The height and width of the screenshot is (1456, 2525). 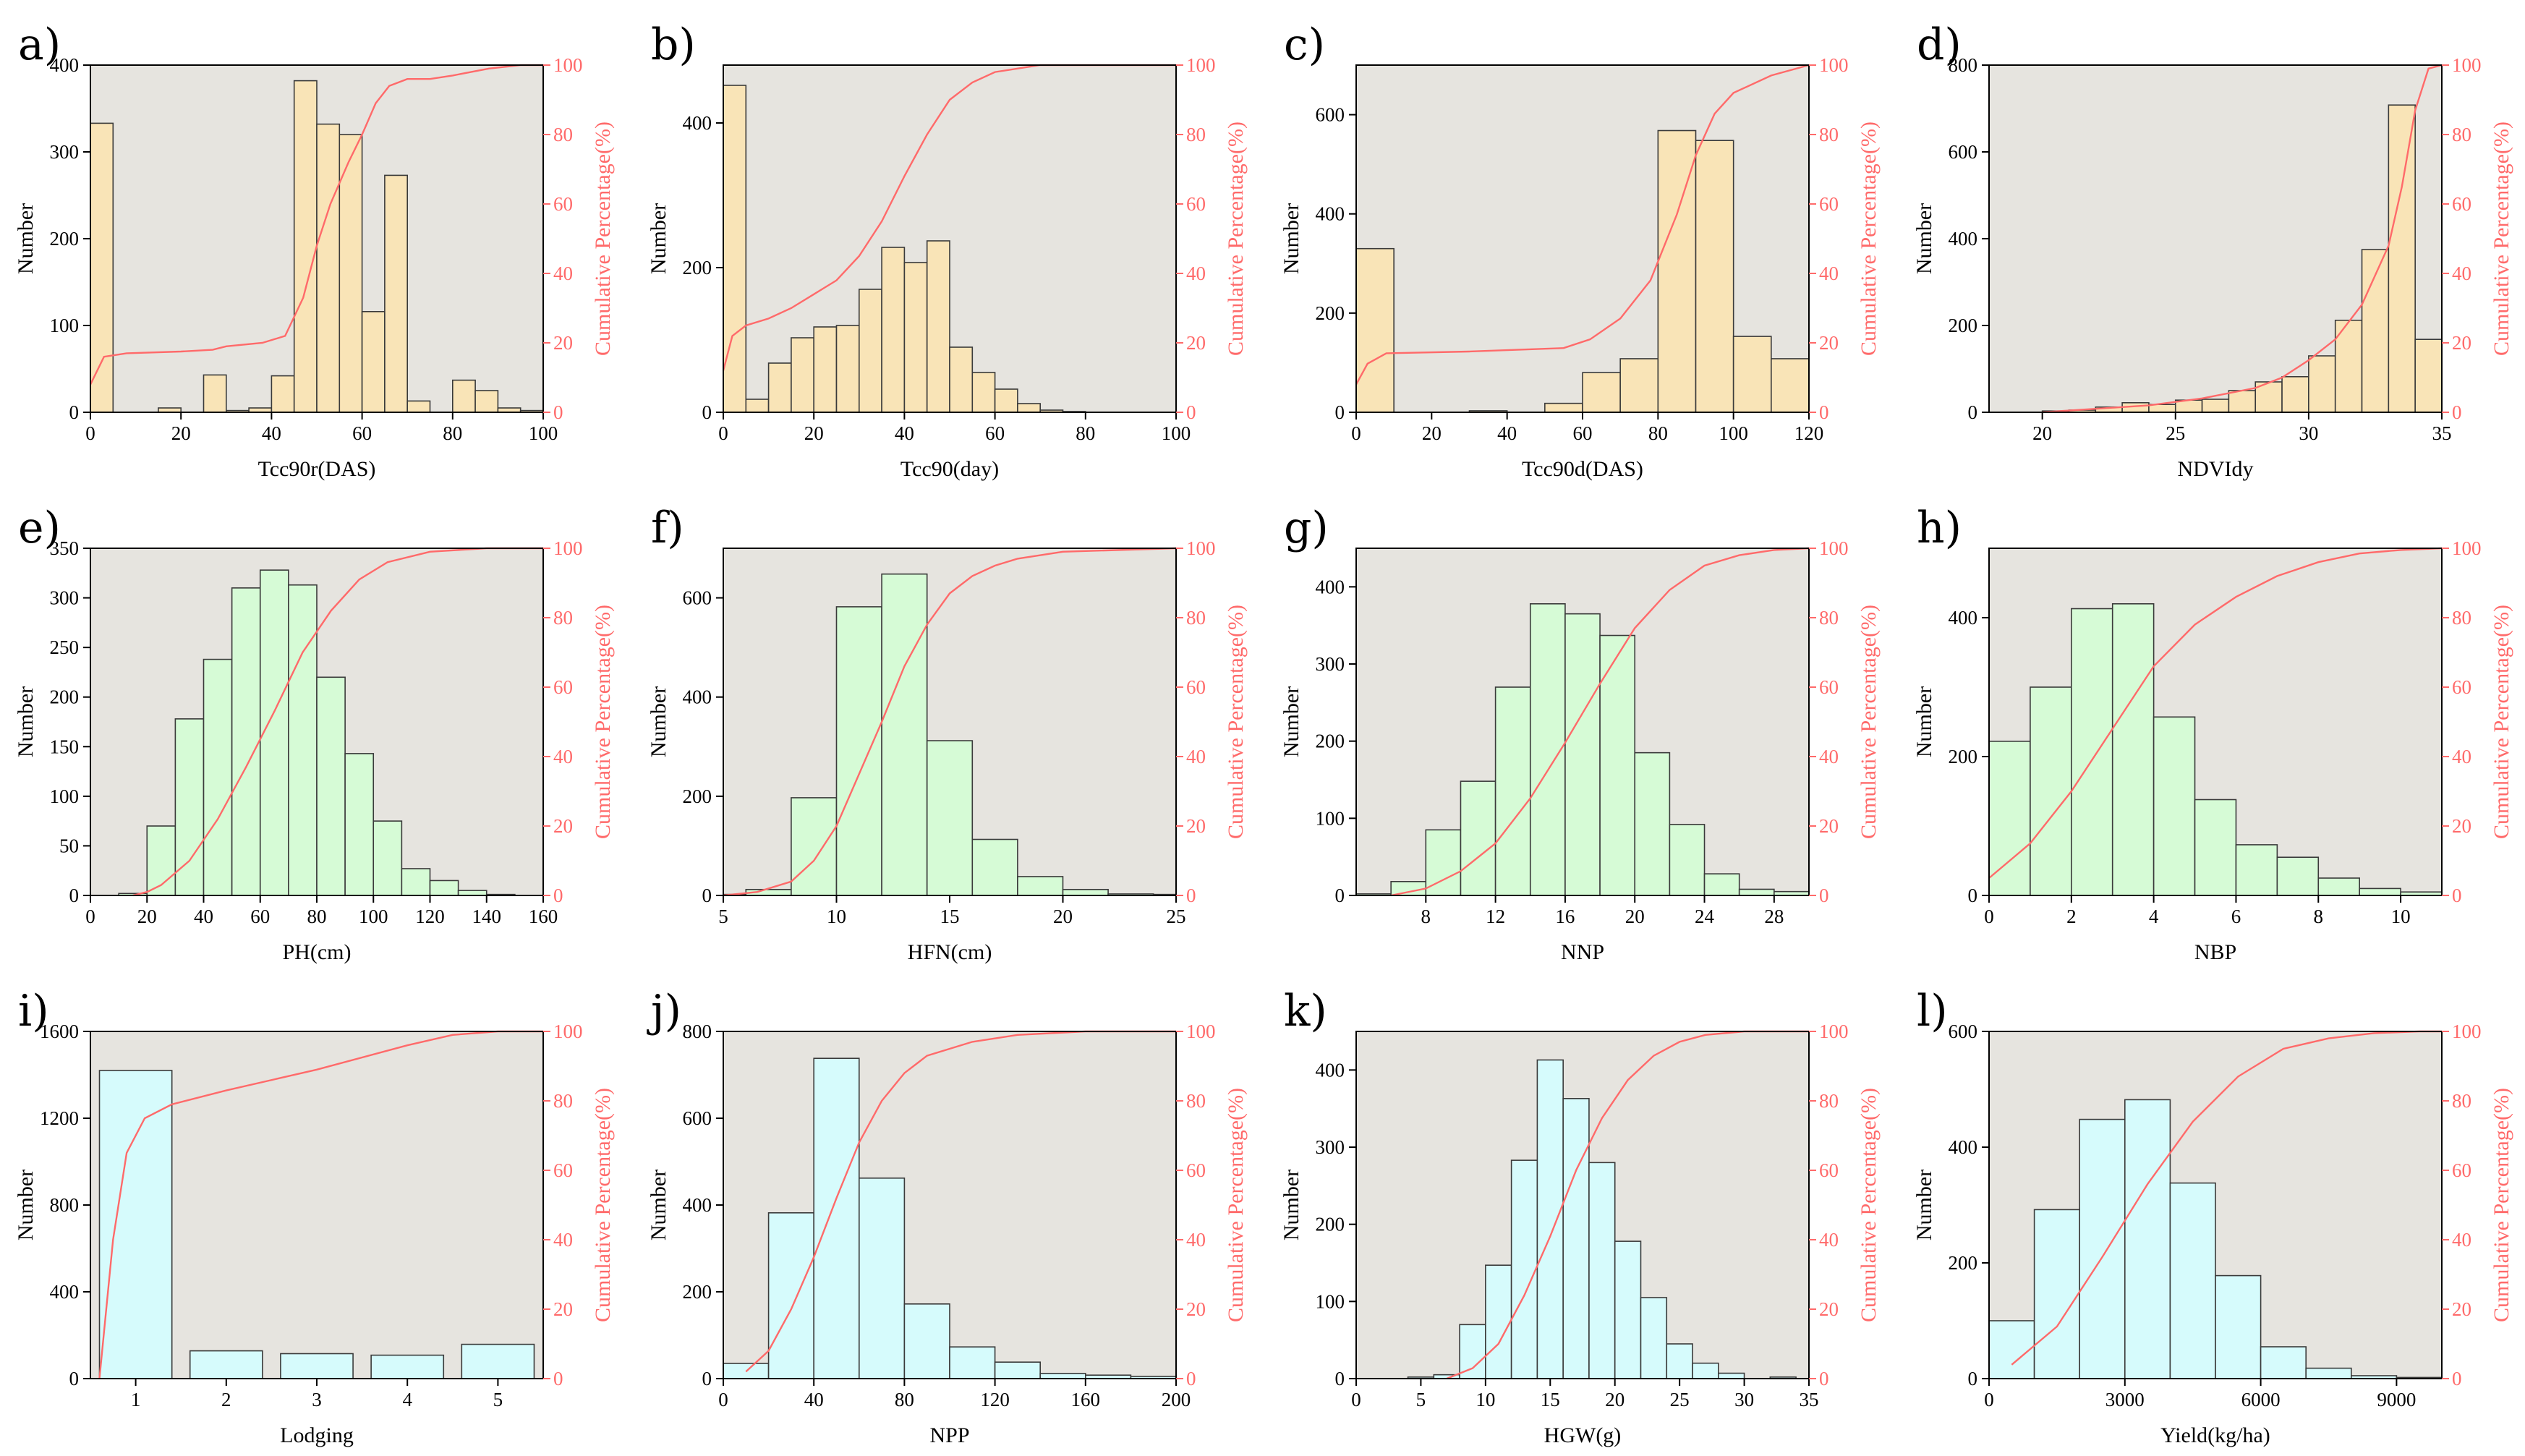 What do you see at coordinates (2215, 952) in the screenshot?
I see `x-axis-title: NBP` at bounding box center [2215, 952].